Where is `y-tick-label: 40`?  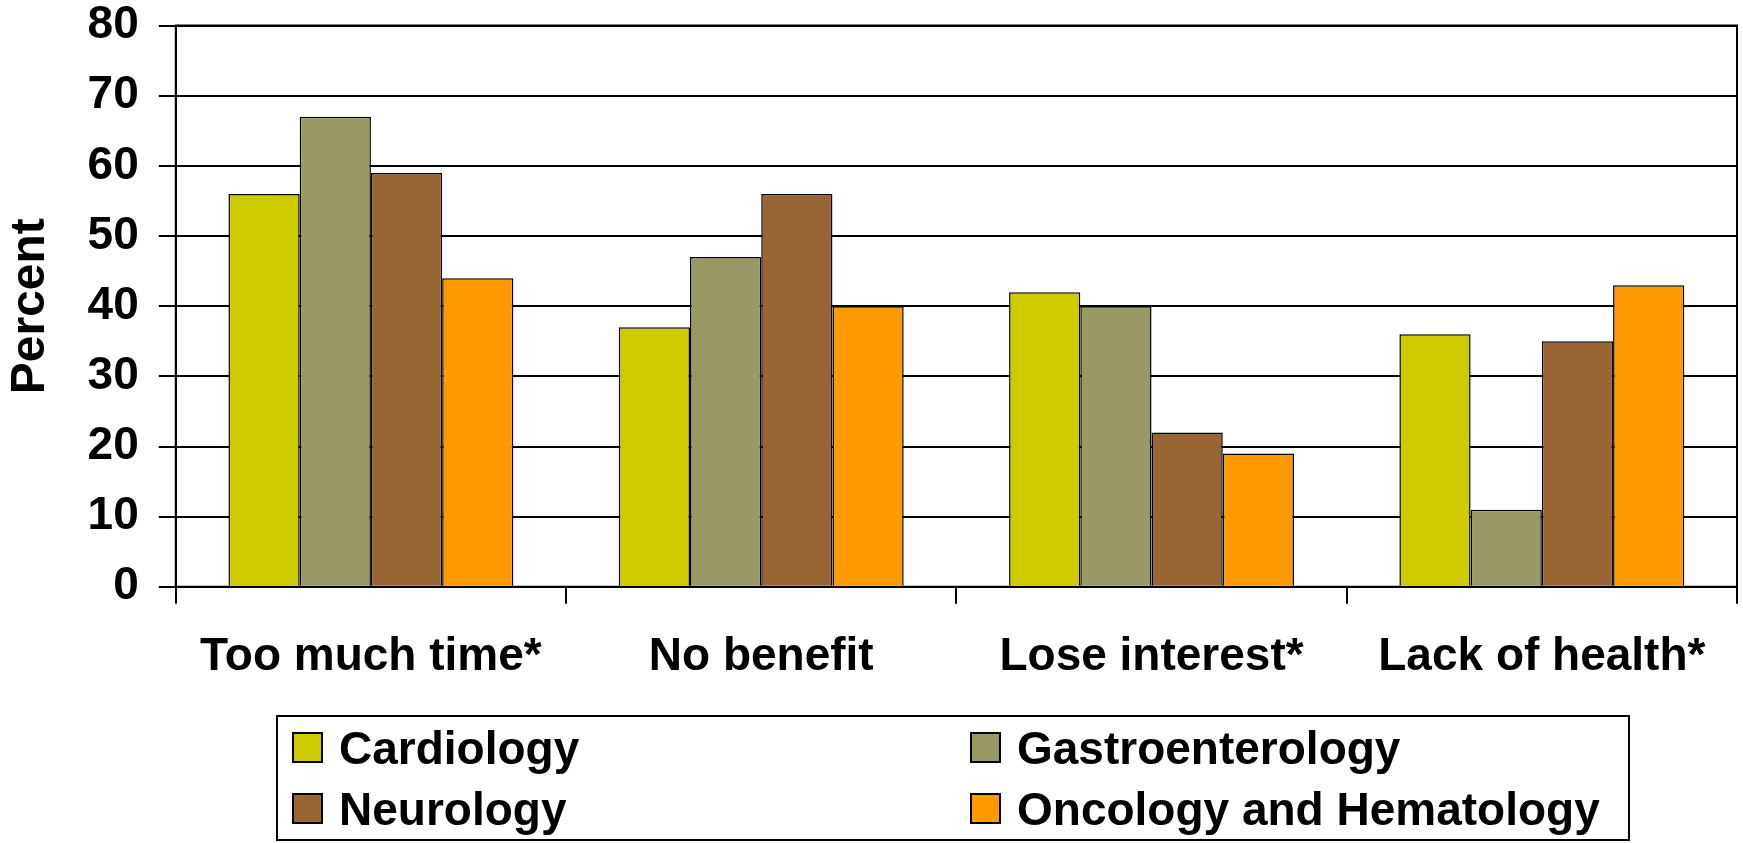 y-tick-label: 40 is located at coordinates (113, 302).